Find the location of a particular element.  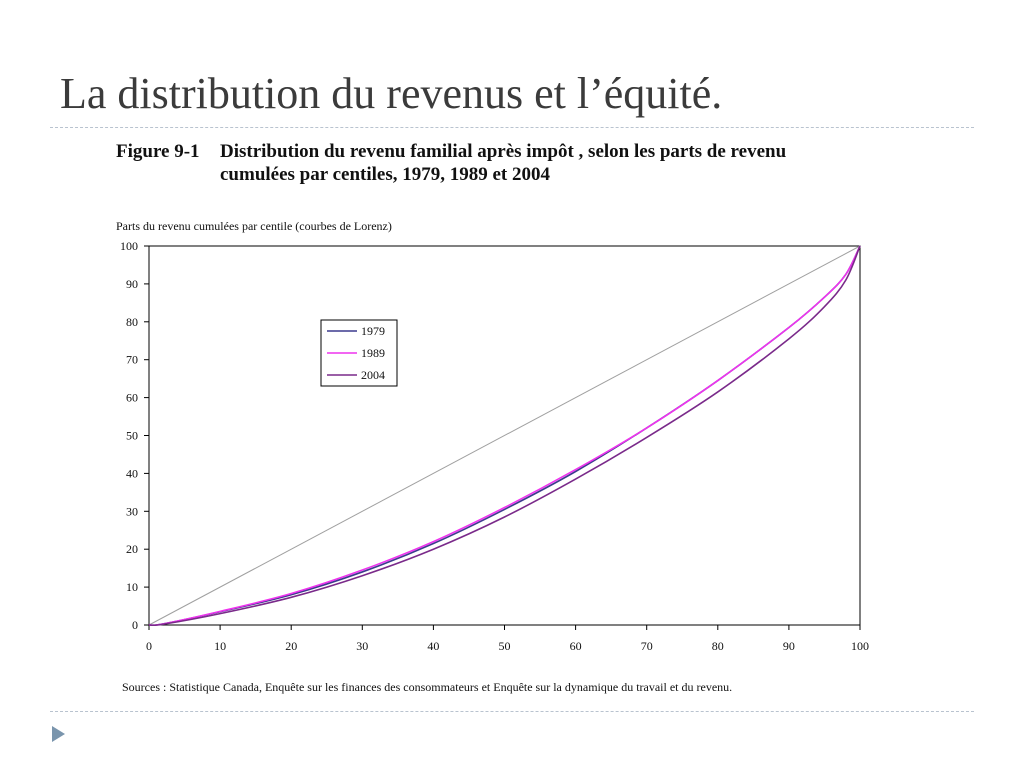

footer-divider is located at coordinates (512, 711).